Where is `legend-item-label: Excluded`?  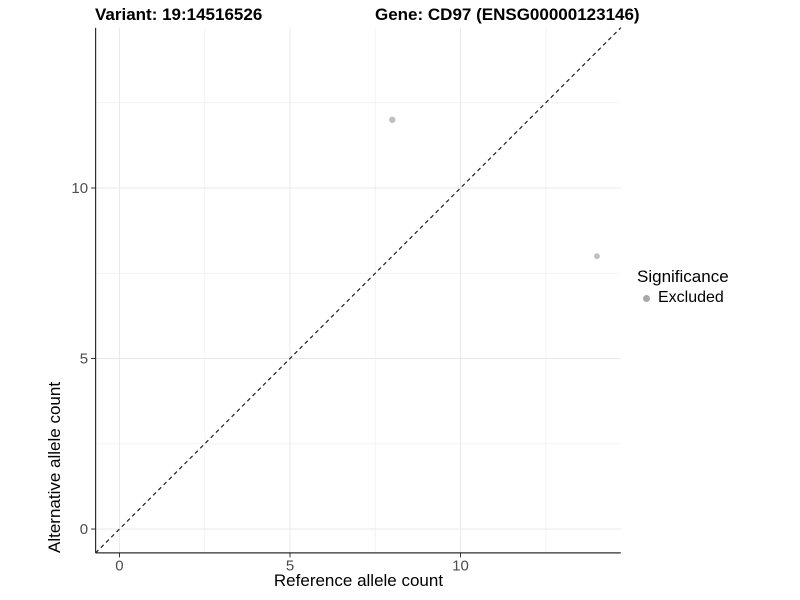
legend-item-label: Excluded is located at coordinates (691, 297).